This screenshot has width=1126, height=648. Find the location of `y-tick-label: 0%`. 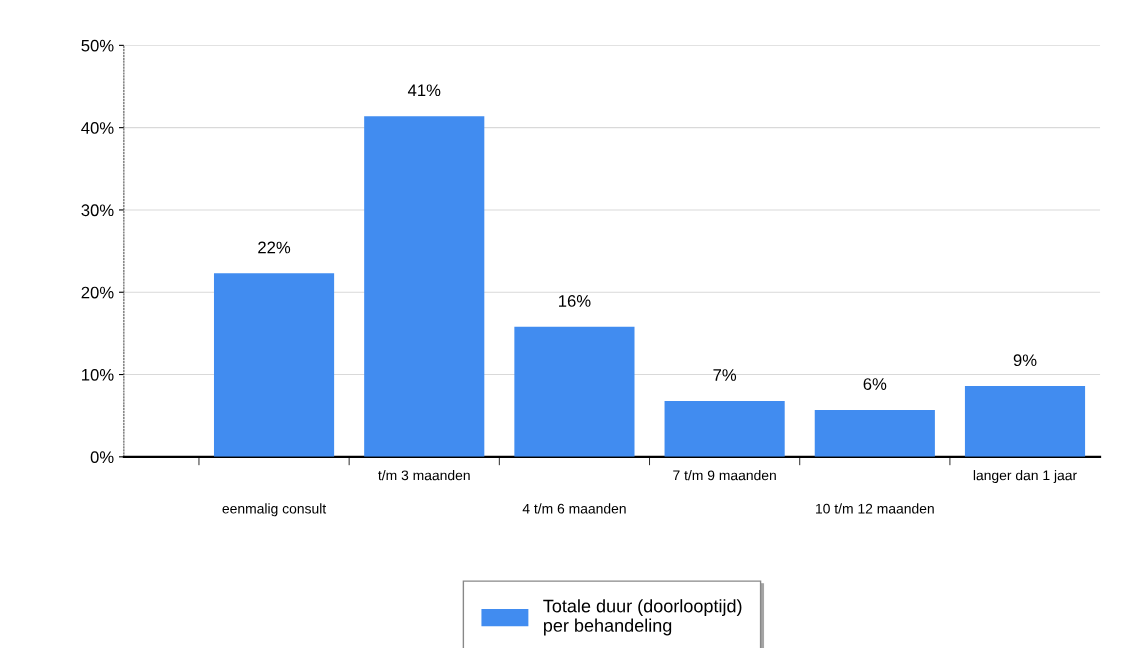

y-tick-label: 0% is located at coordinates (102, 457).